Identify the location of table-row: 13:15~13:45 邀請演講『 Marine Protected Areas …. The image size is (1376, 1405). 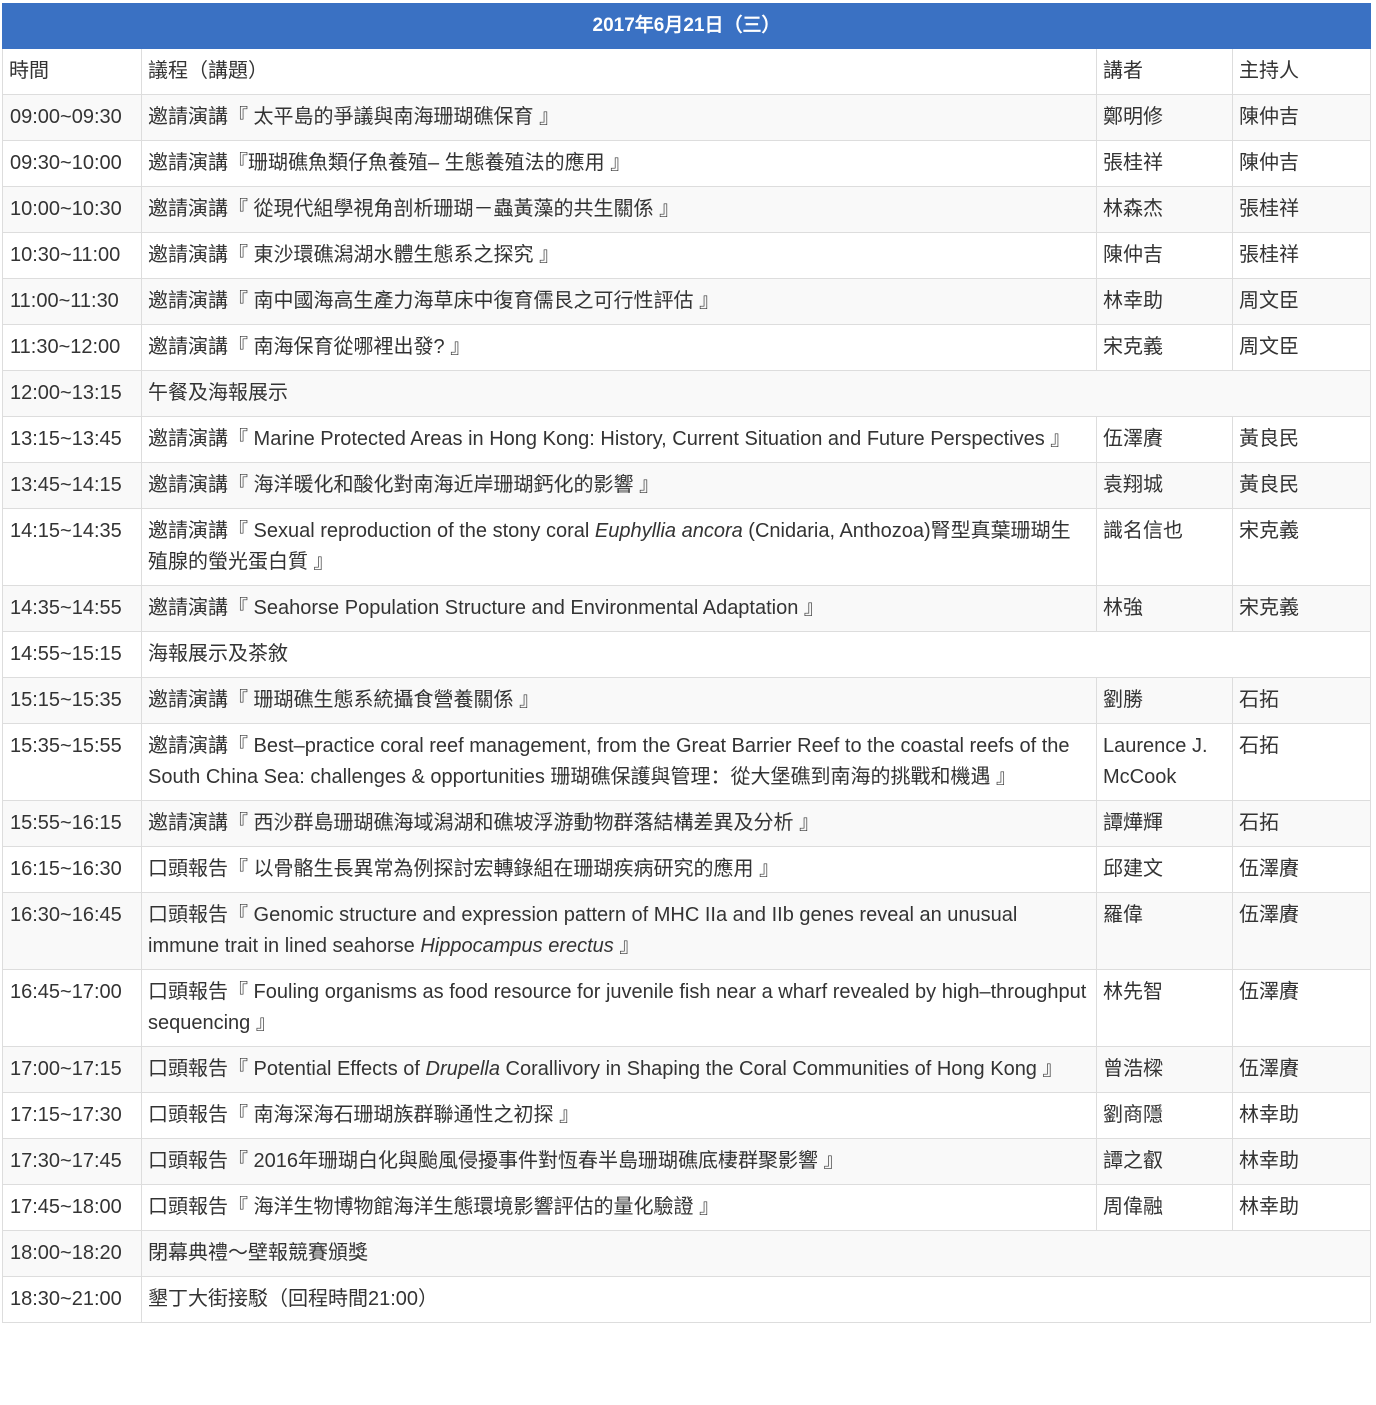
(687, 439).